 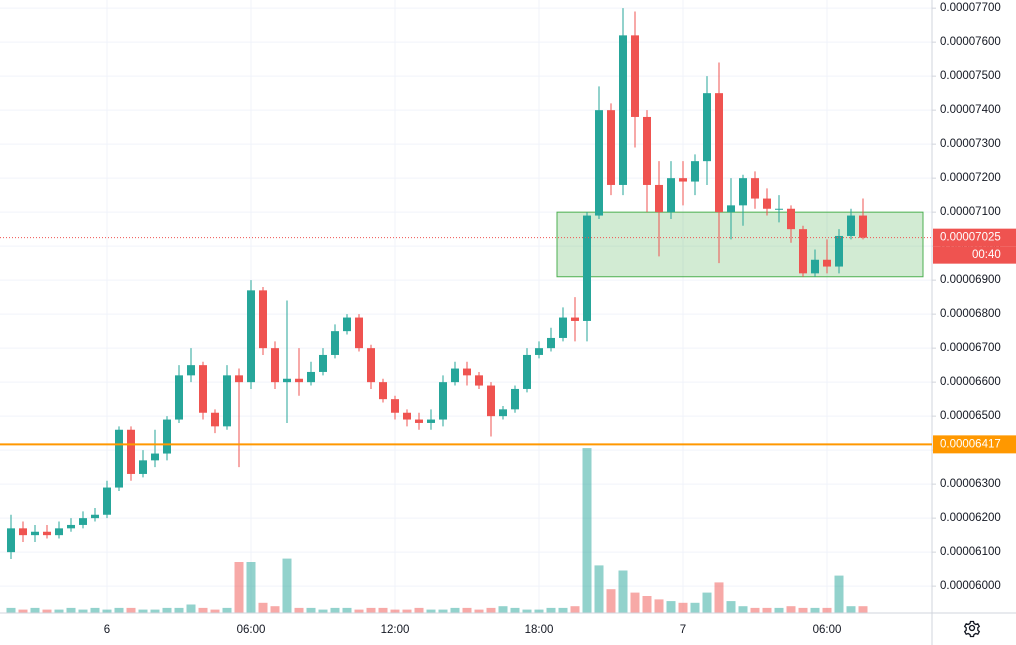 What do you see at coordinates (970, 348) in the screenshot?
I see `y-tick-label: 0.00006700` at bounding box center [970, 348].